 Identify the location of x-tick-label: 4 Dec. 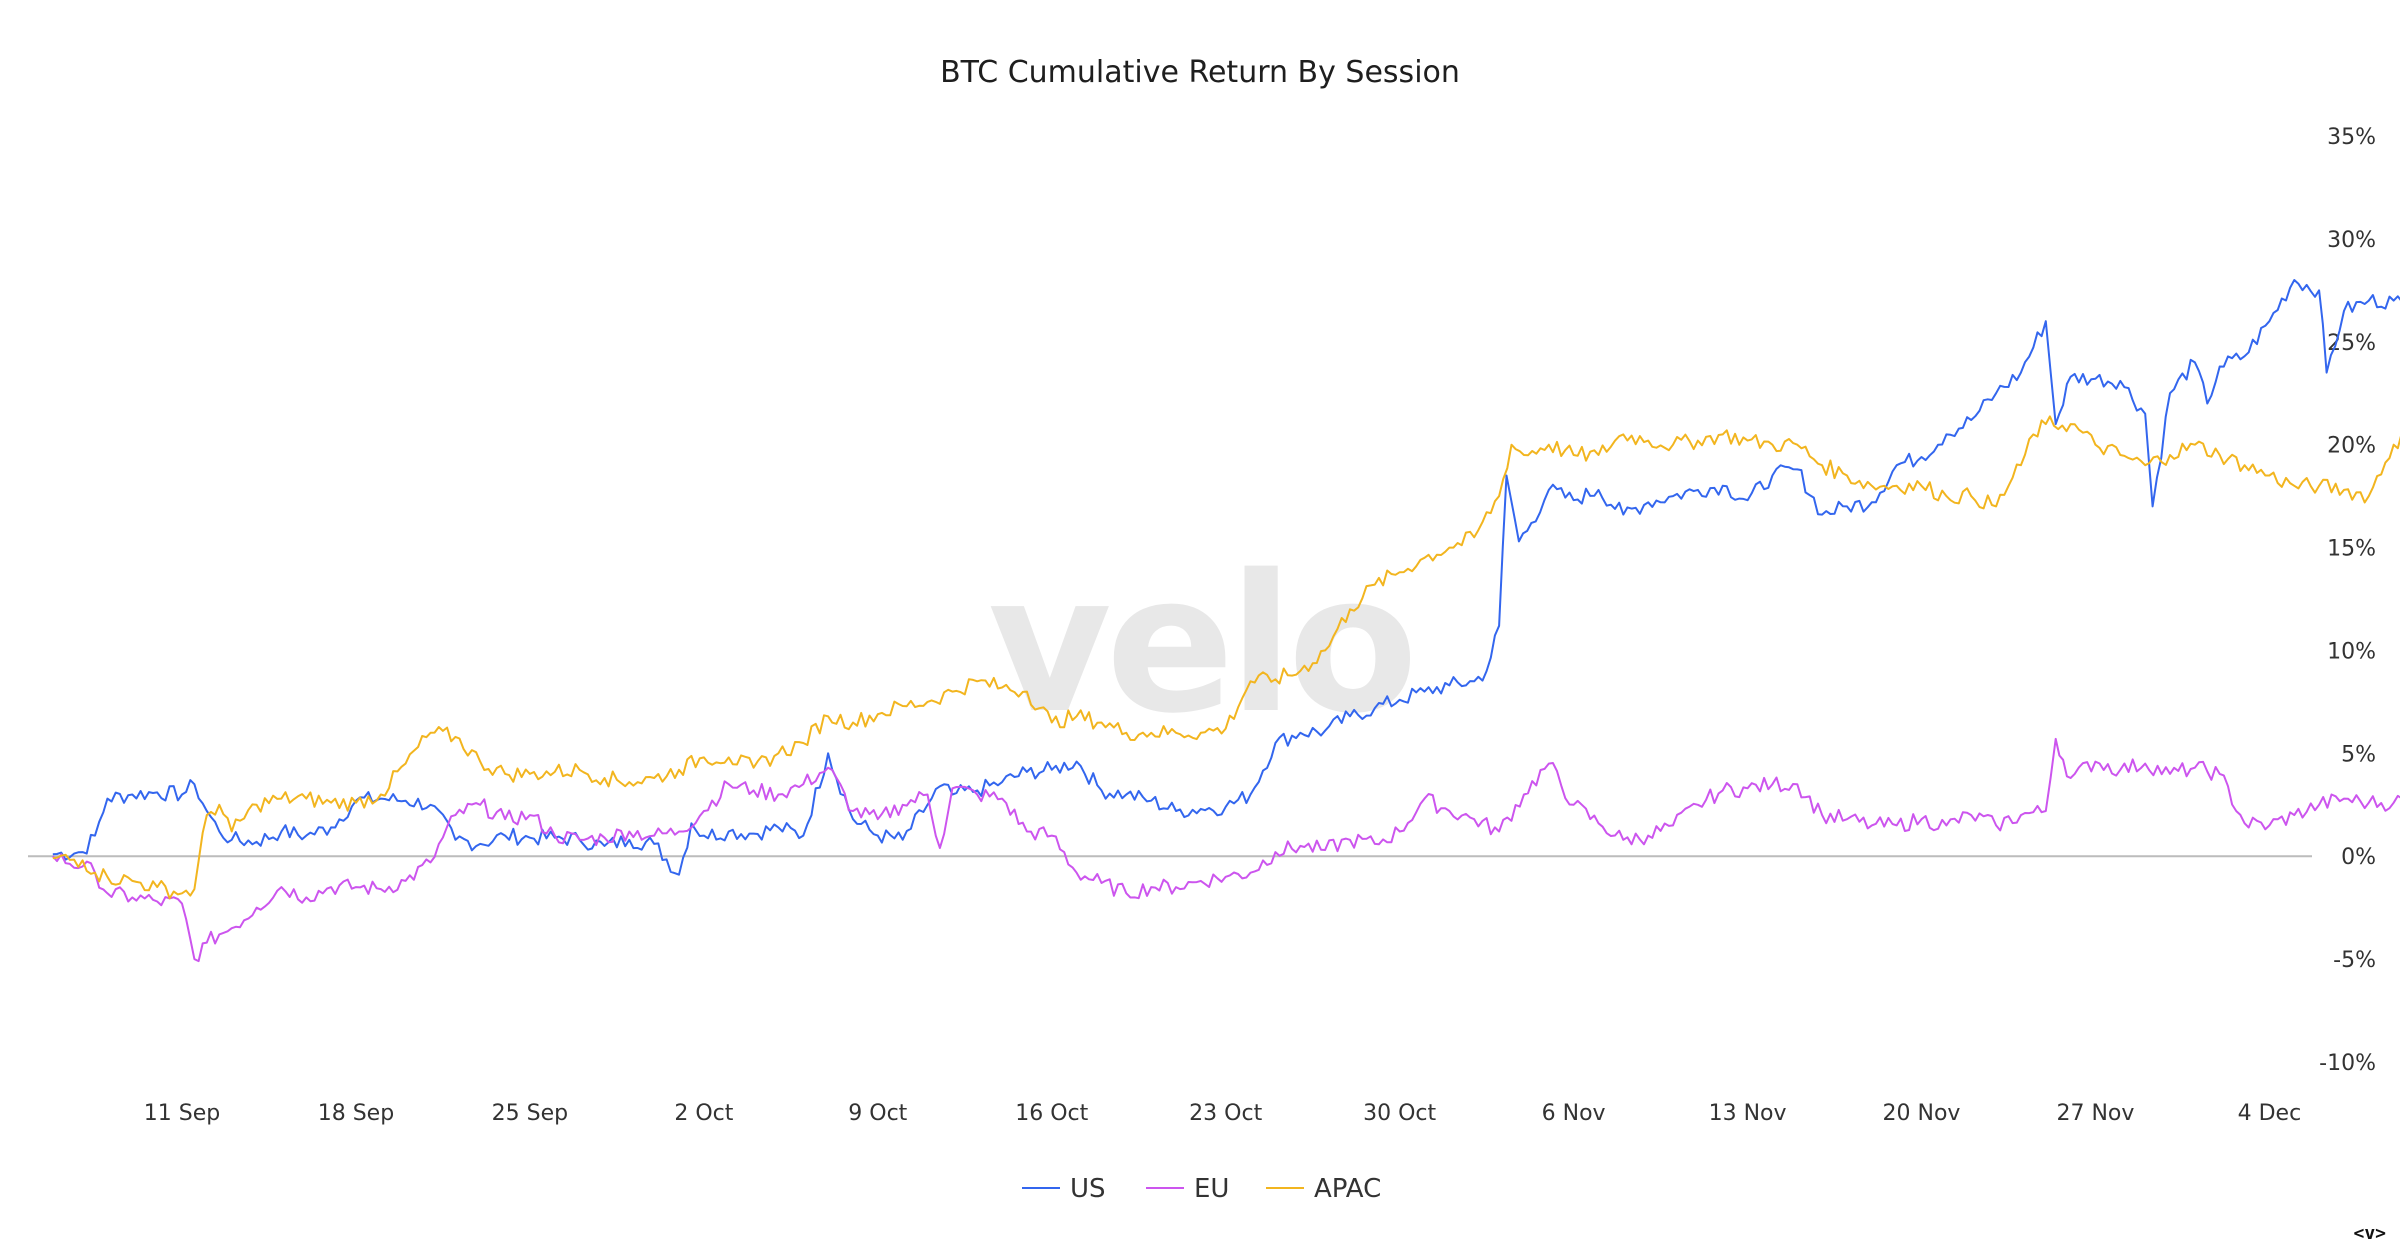
(2270, 1113).